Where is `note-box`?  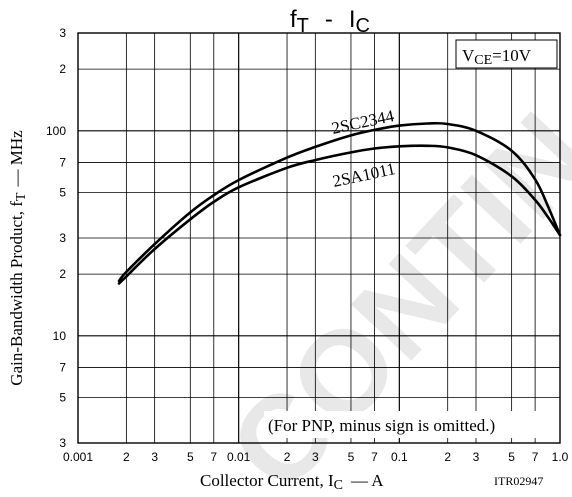
note-box is located at coordinates (409, 424).